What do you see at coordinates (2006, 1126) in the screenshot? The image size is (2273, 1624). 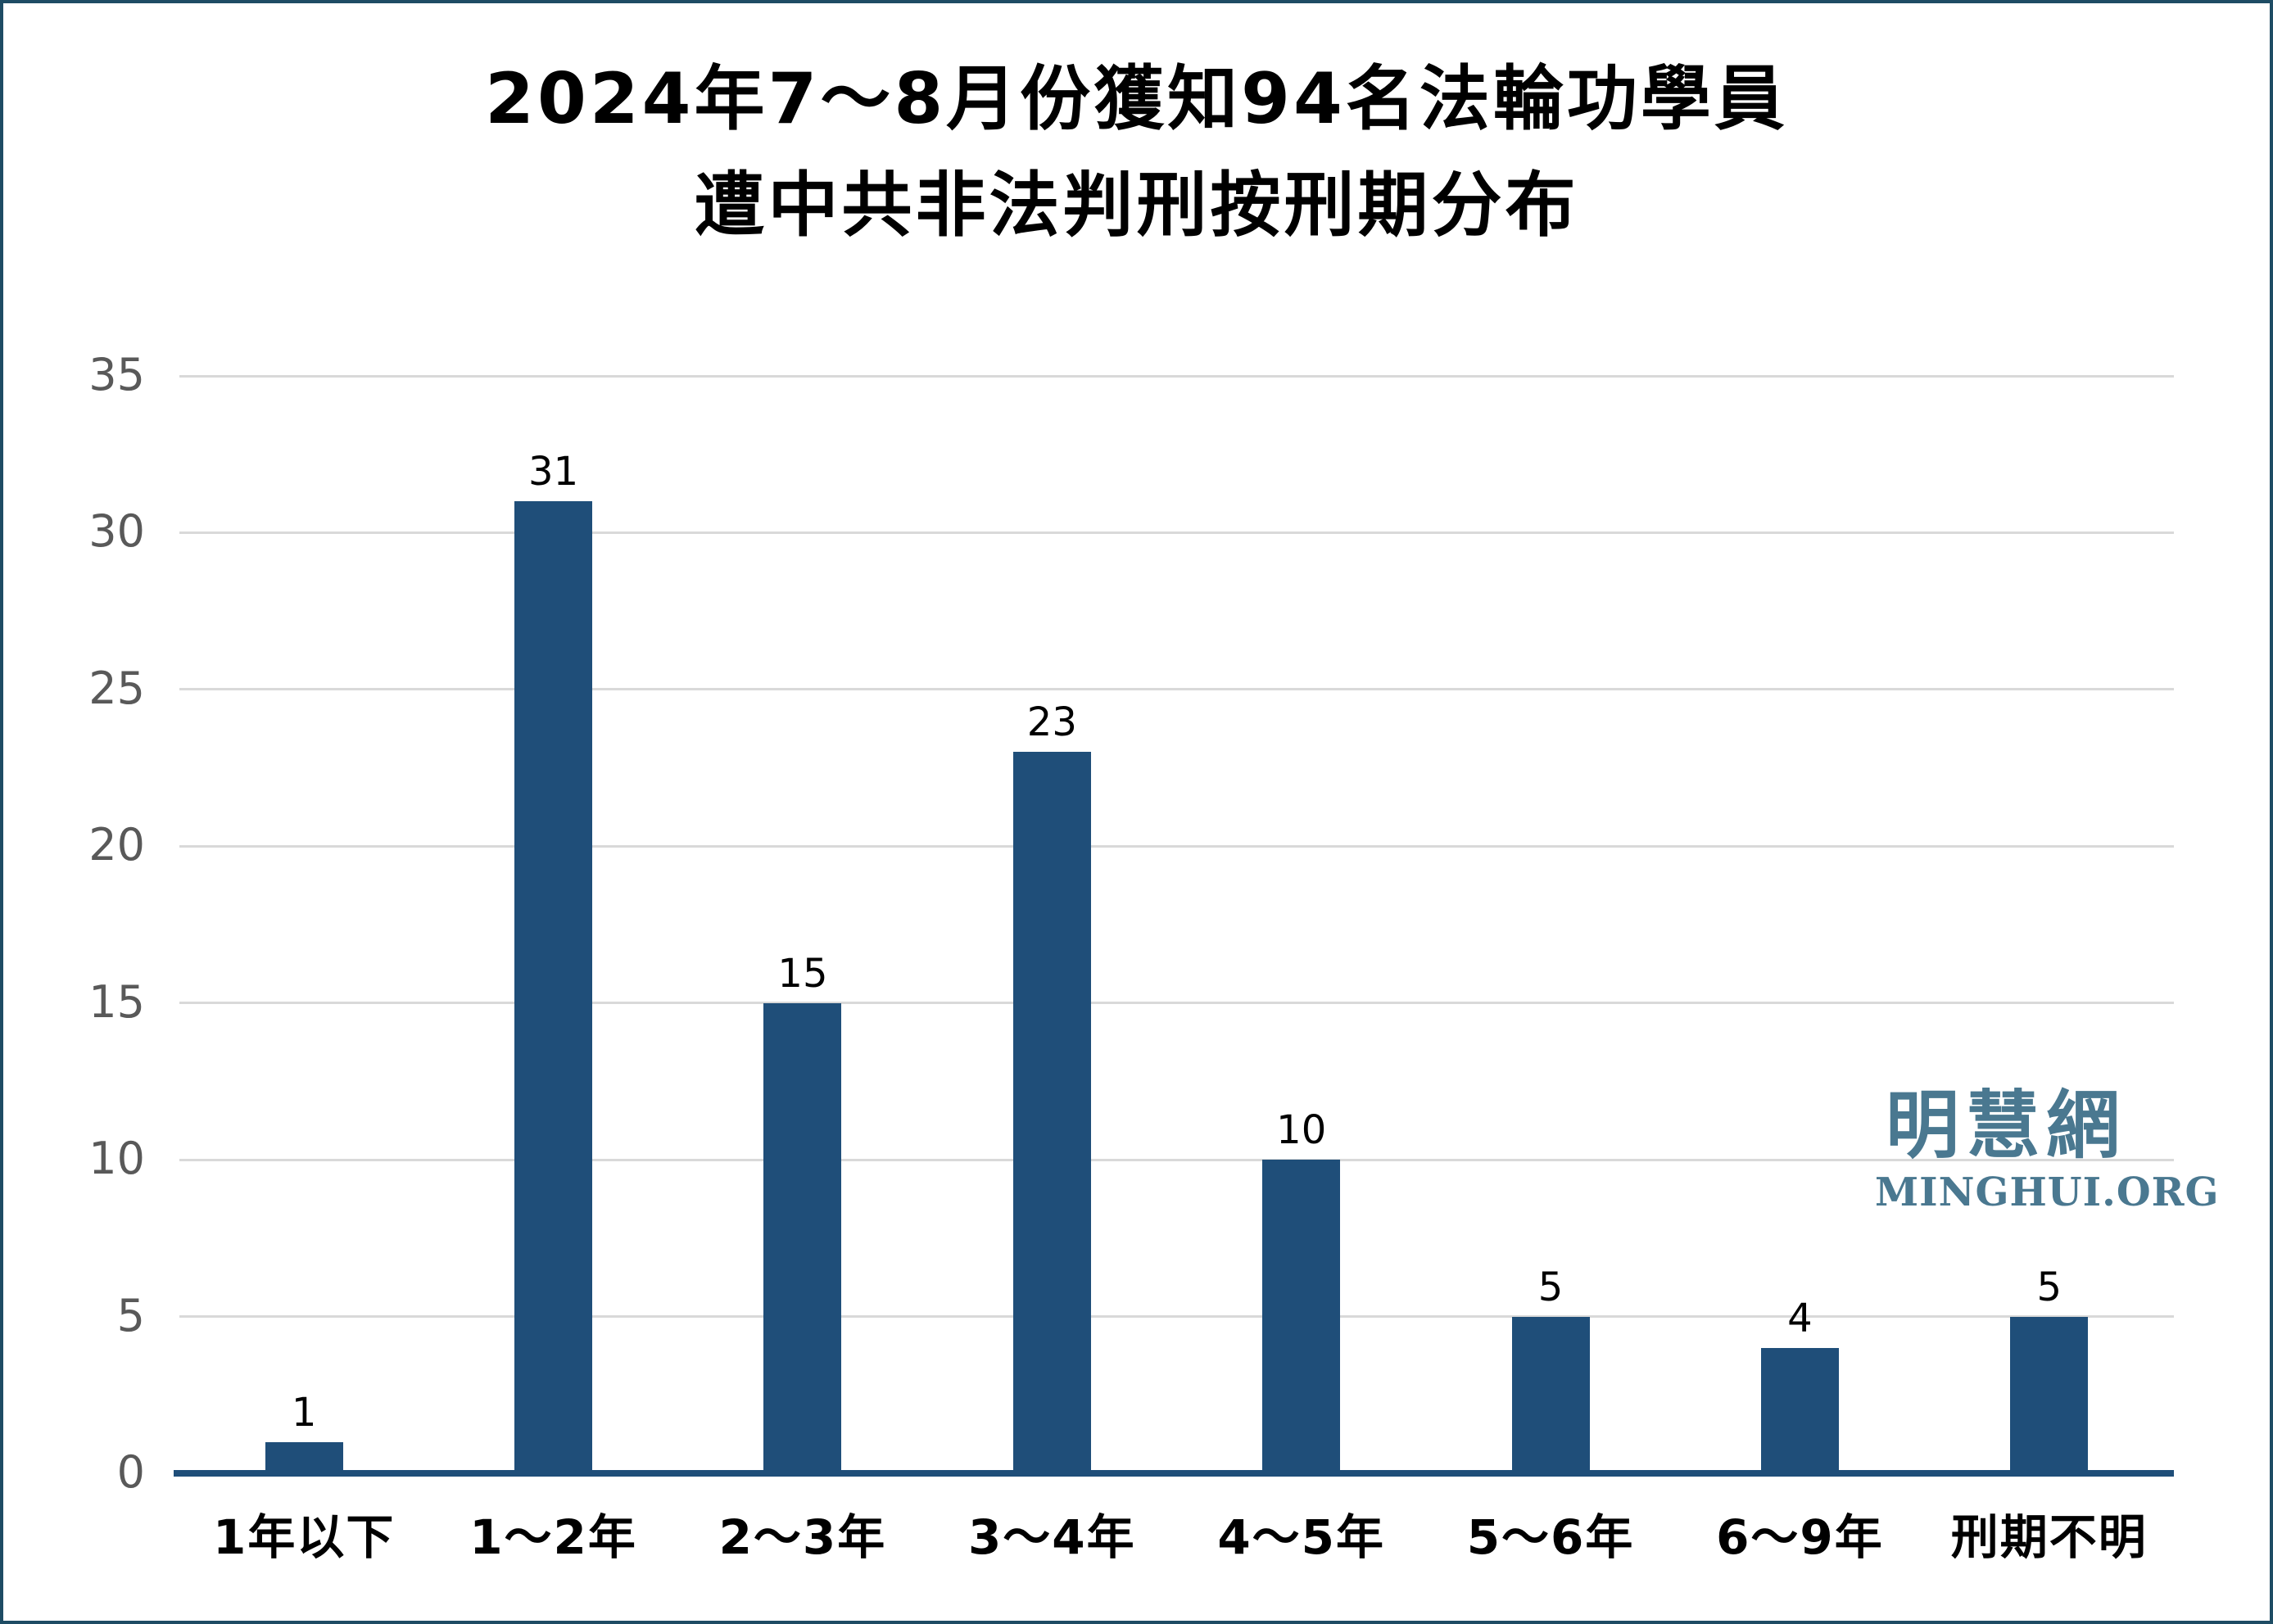 I see `watermark-cjk-text: 明慧網` at bounding box center [2006, 1126].